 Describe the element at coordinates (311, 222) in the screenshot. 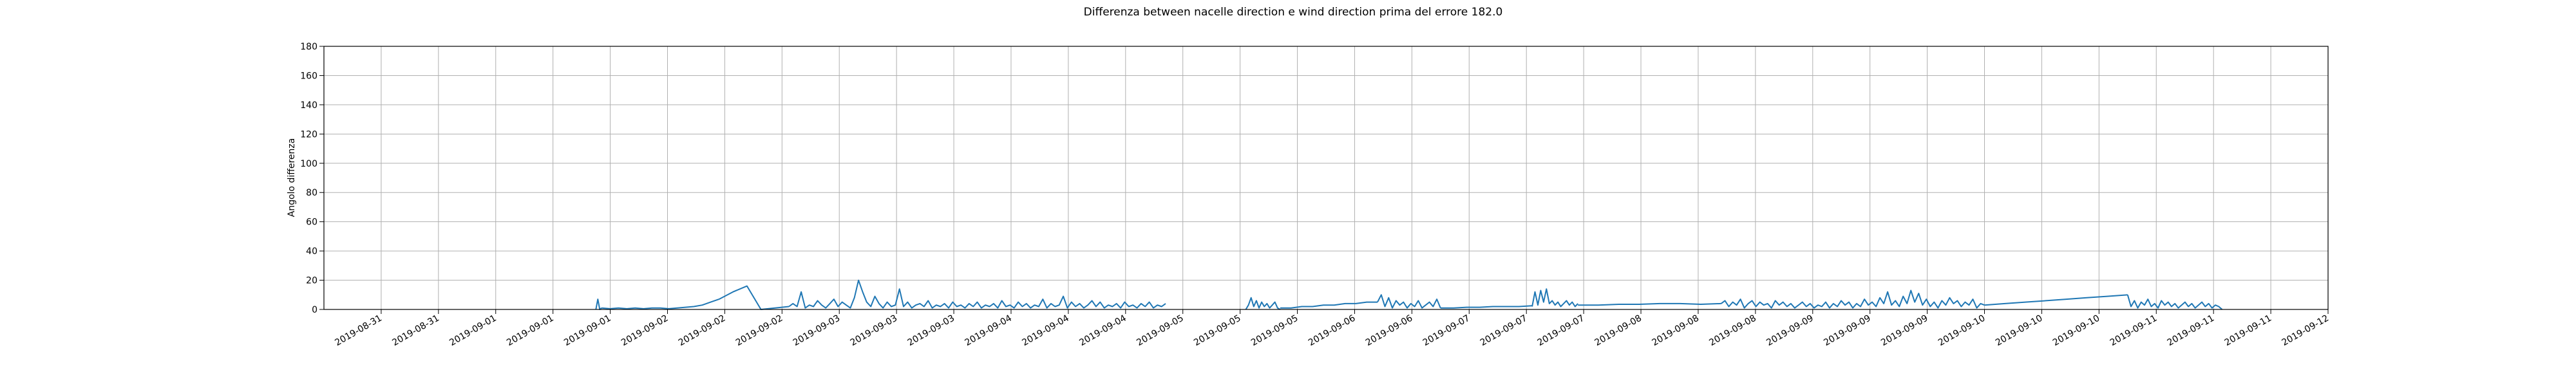

I see `y-tick-label: 60` at that location.